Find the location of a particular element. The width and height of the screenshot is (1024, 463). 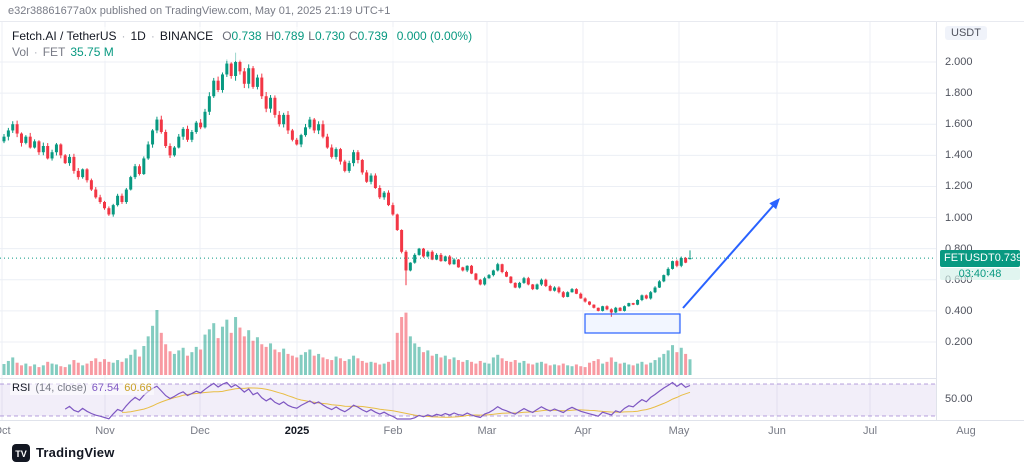

support-zone-rectangle is located at coordinates (632, 323).